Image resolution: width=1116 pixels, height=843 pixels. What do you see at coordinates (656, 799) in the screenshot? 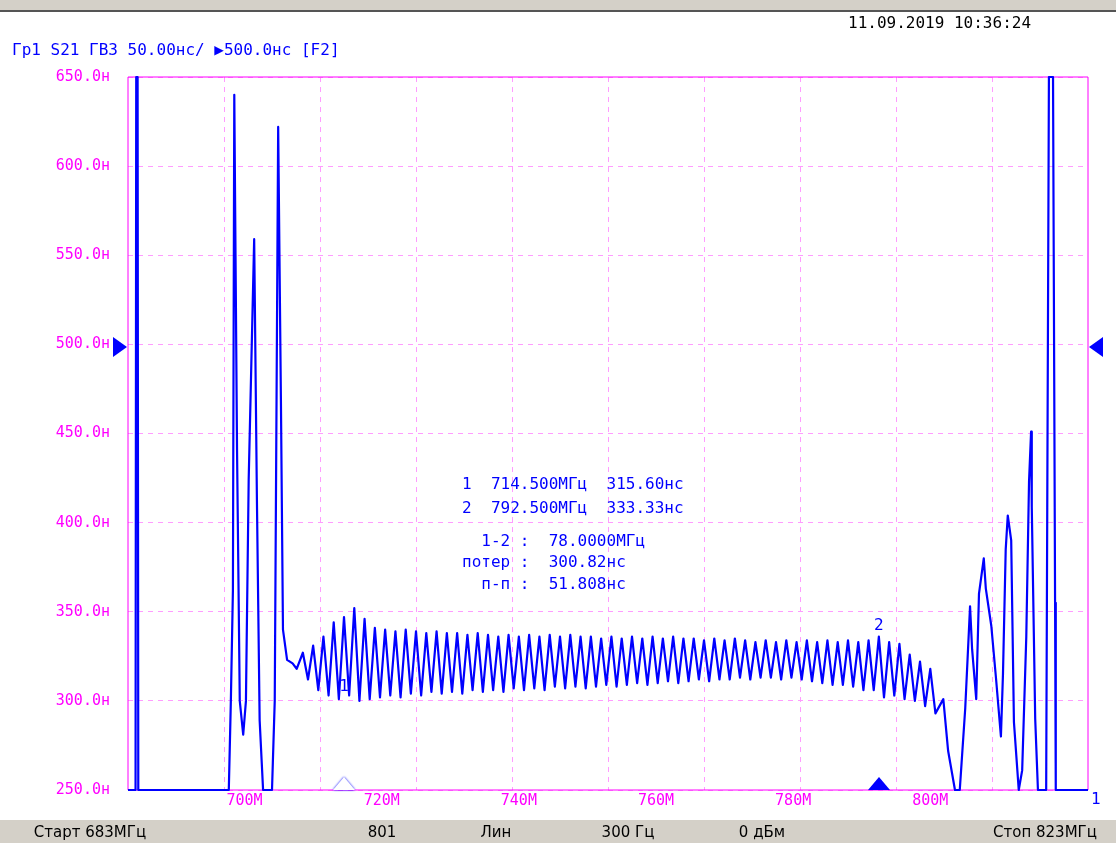
I see `x-tick-label: 760M` at bounding box center [656, 799].